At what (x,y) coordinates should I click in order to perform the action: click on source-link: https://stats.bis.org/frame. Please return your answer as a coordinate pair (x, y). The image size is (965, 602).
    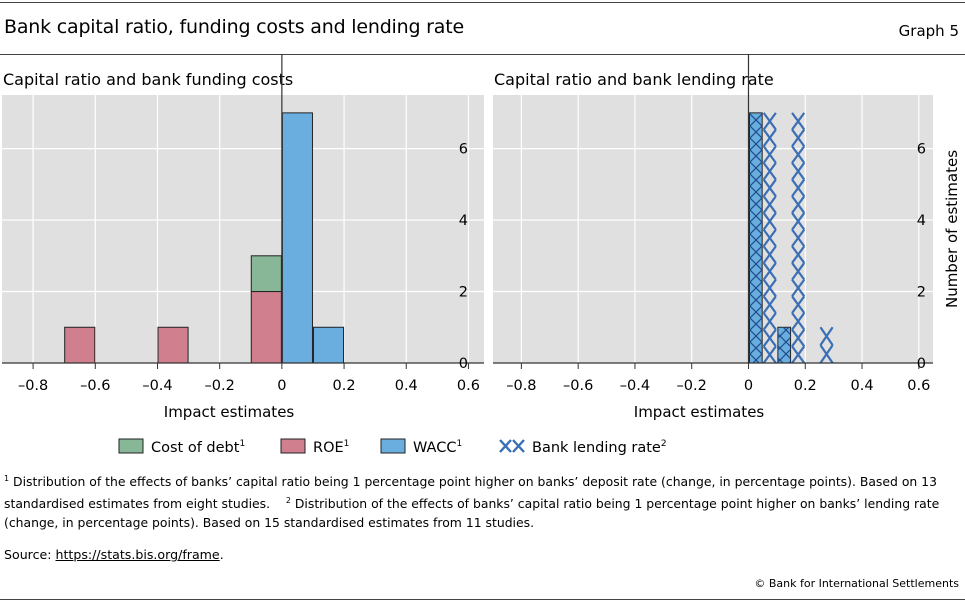
    Looking at the image, I should click on (137, 554).